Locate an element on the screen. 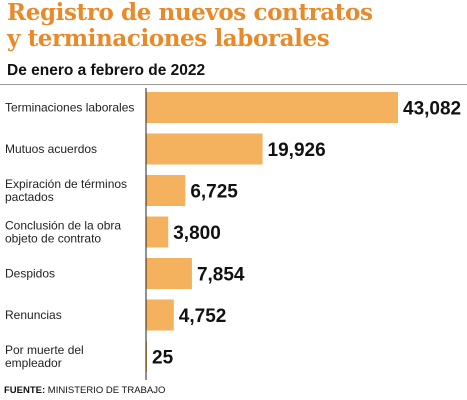 The height and width of the screenshot is (400, 467). value-label: 43,082 is located at coordinates (432, 109).